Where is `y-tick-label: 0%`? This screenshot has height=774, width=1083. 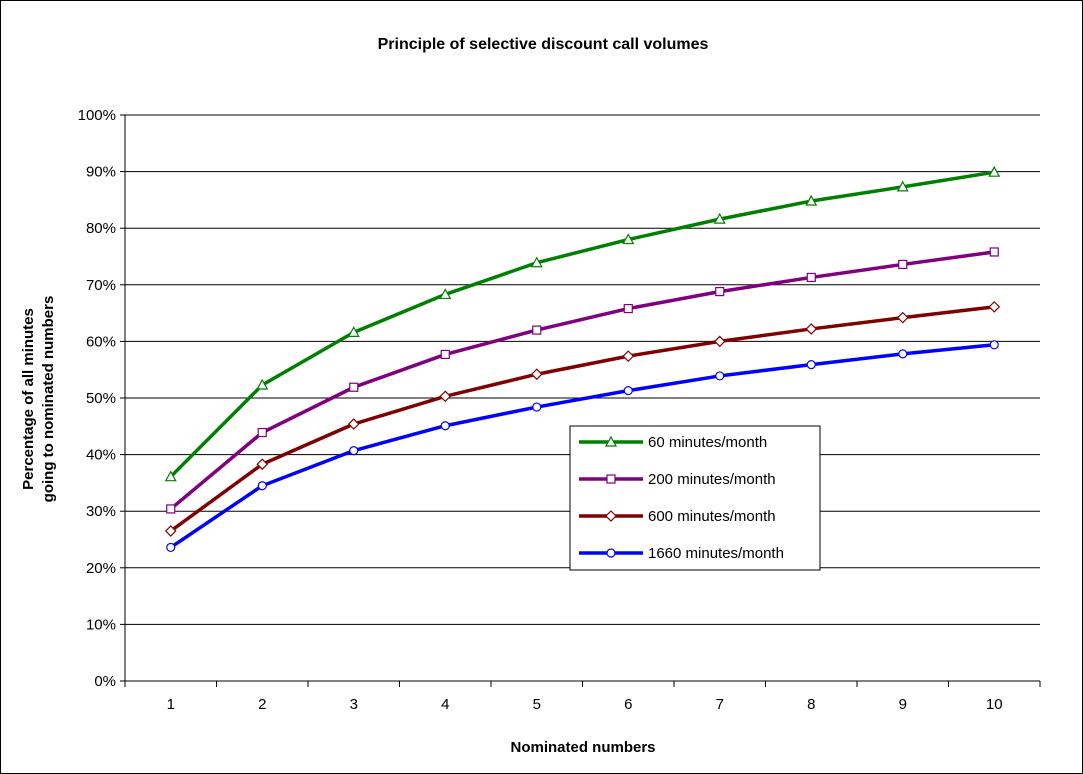 y-tick-label: 0% is located at coordinates (105, 681).